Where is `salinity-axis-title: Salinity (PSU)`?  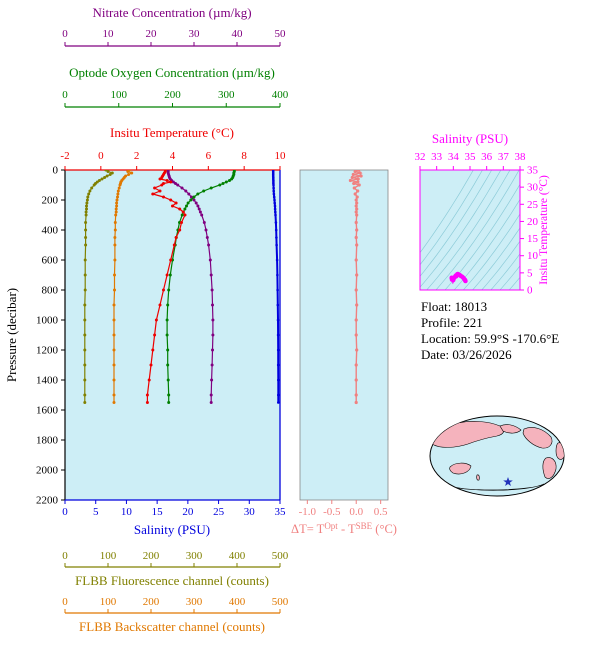
salinity-axis-title: Salinity (PSU) is located at coordinates (172, 529).